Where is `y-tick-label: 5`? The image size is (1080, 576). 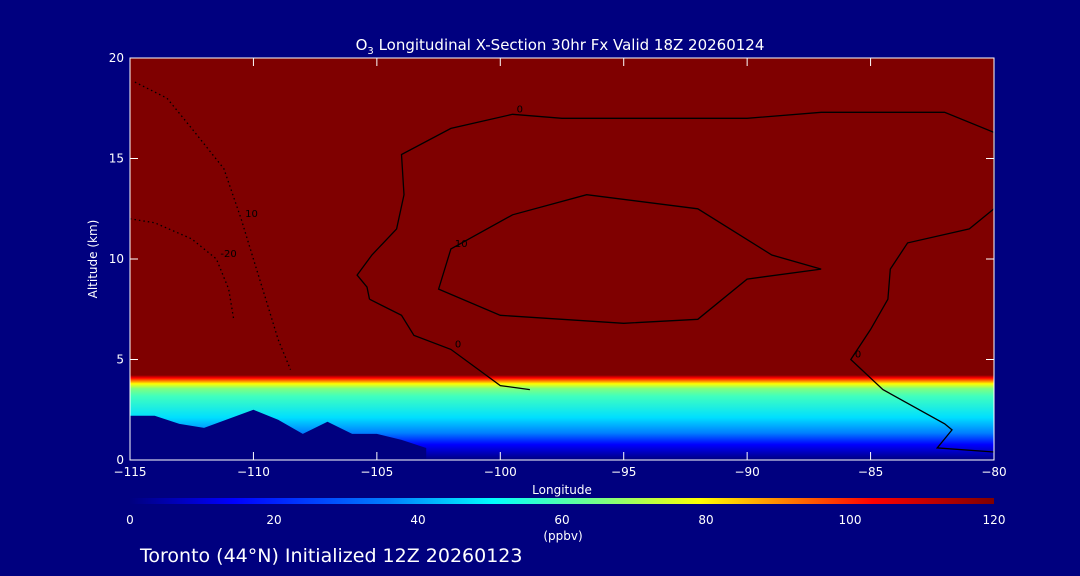
y-tick-label: 5 is located at coordinates (120, 360).